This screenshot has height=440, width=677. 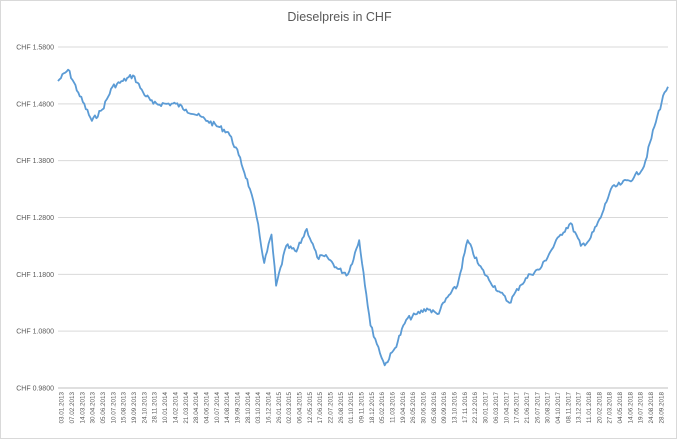 What do you see at coordinates (35, 389) in the screenshot?
I see `y-tick-label: CHF 0.9800` at bounding box center [35, 389].